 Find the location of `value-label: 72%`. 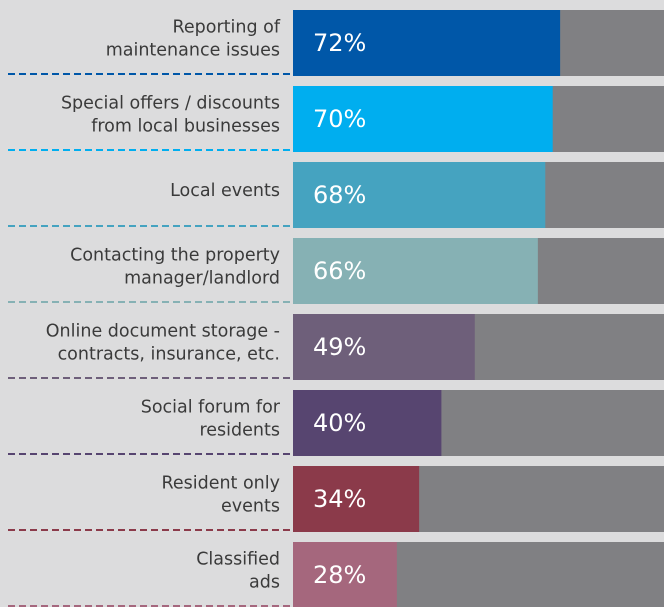

value-label: 72% is located at coordinates (339, 43).